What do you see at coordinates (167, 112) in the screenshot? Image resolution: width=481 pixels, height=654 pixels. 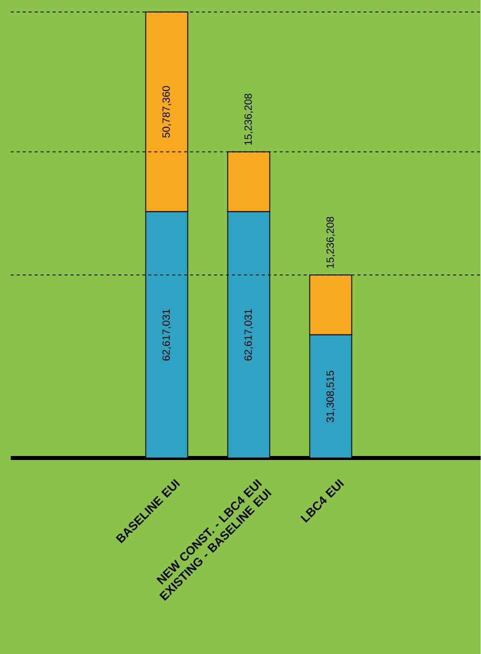 I see `data-label: 50,787,360` at bounding box center [167, 112].